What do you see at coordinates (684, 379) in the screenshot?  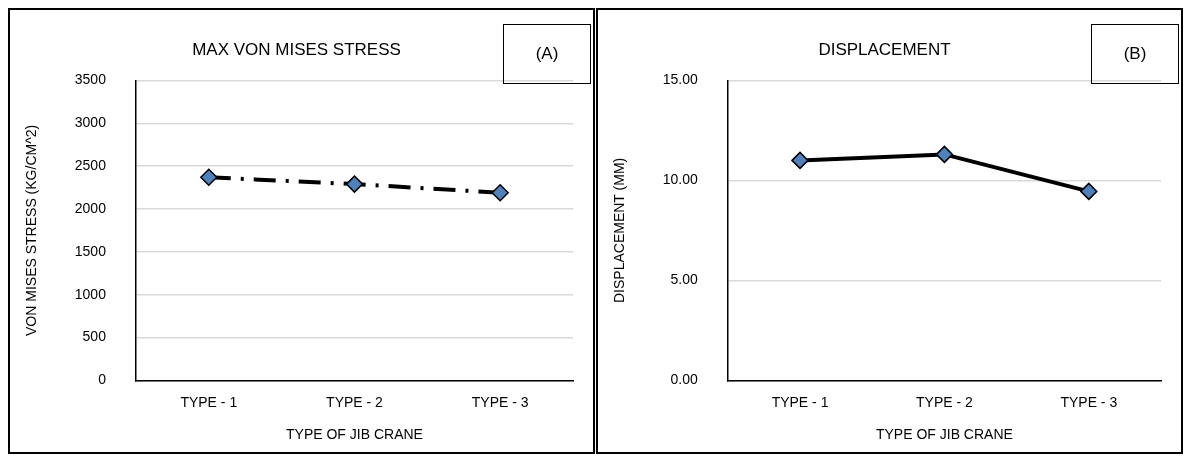 I see `y-tick-label: 0.00` at bounding box center [684, 379].